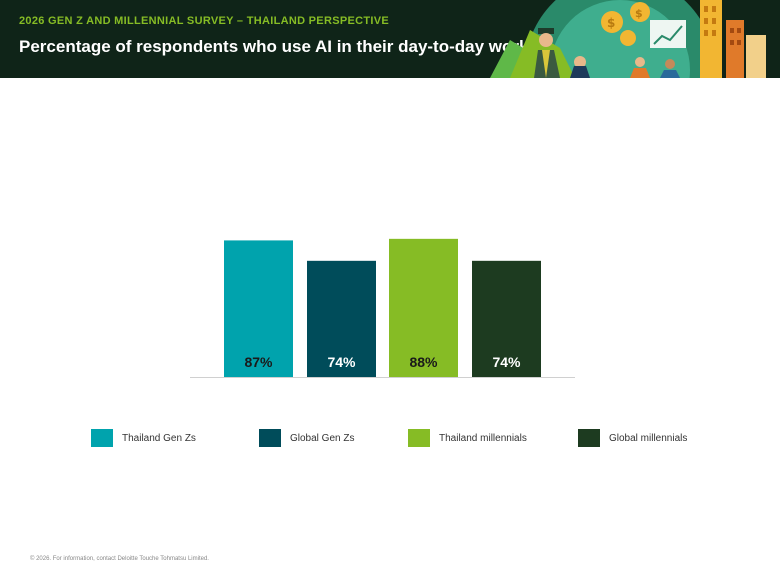  Describe the element at coordinates (258, 308) in the screenshot. I see `bar-thailand-gen-zs` at that location.